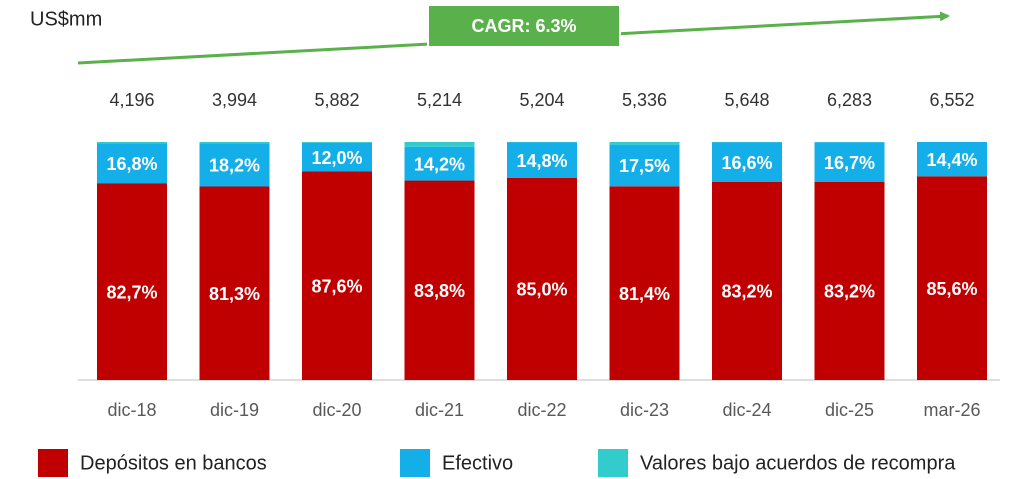 This screenshot has height=479, width=1022. I want to click on x-tick-label: dic-24, so click(746, 410).